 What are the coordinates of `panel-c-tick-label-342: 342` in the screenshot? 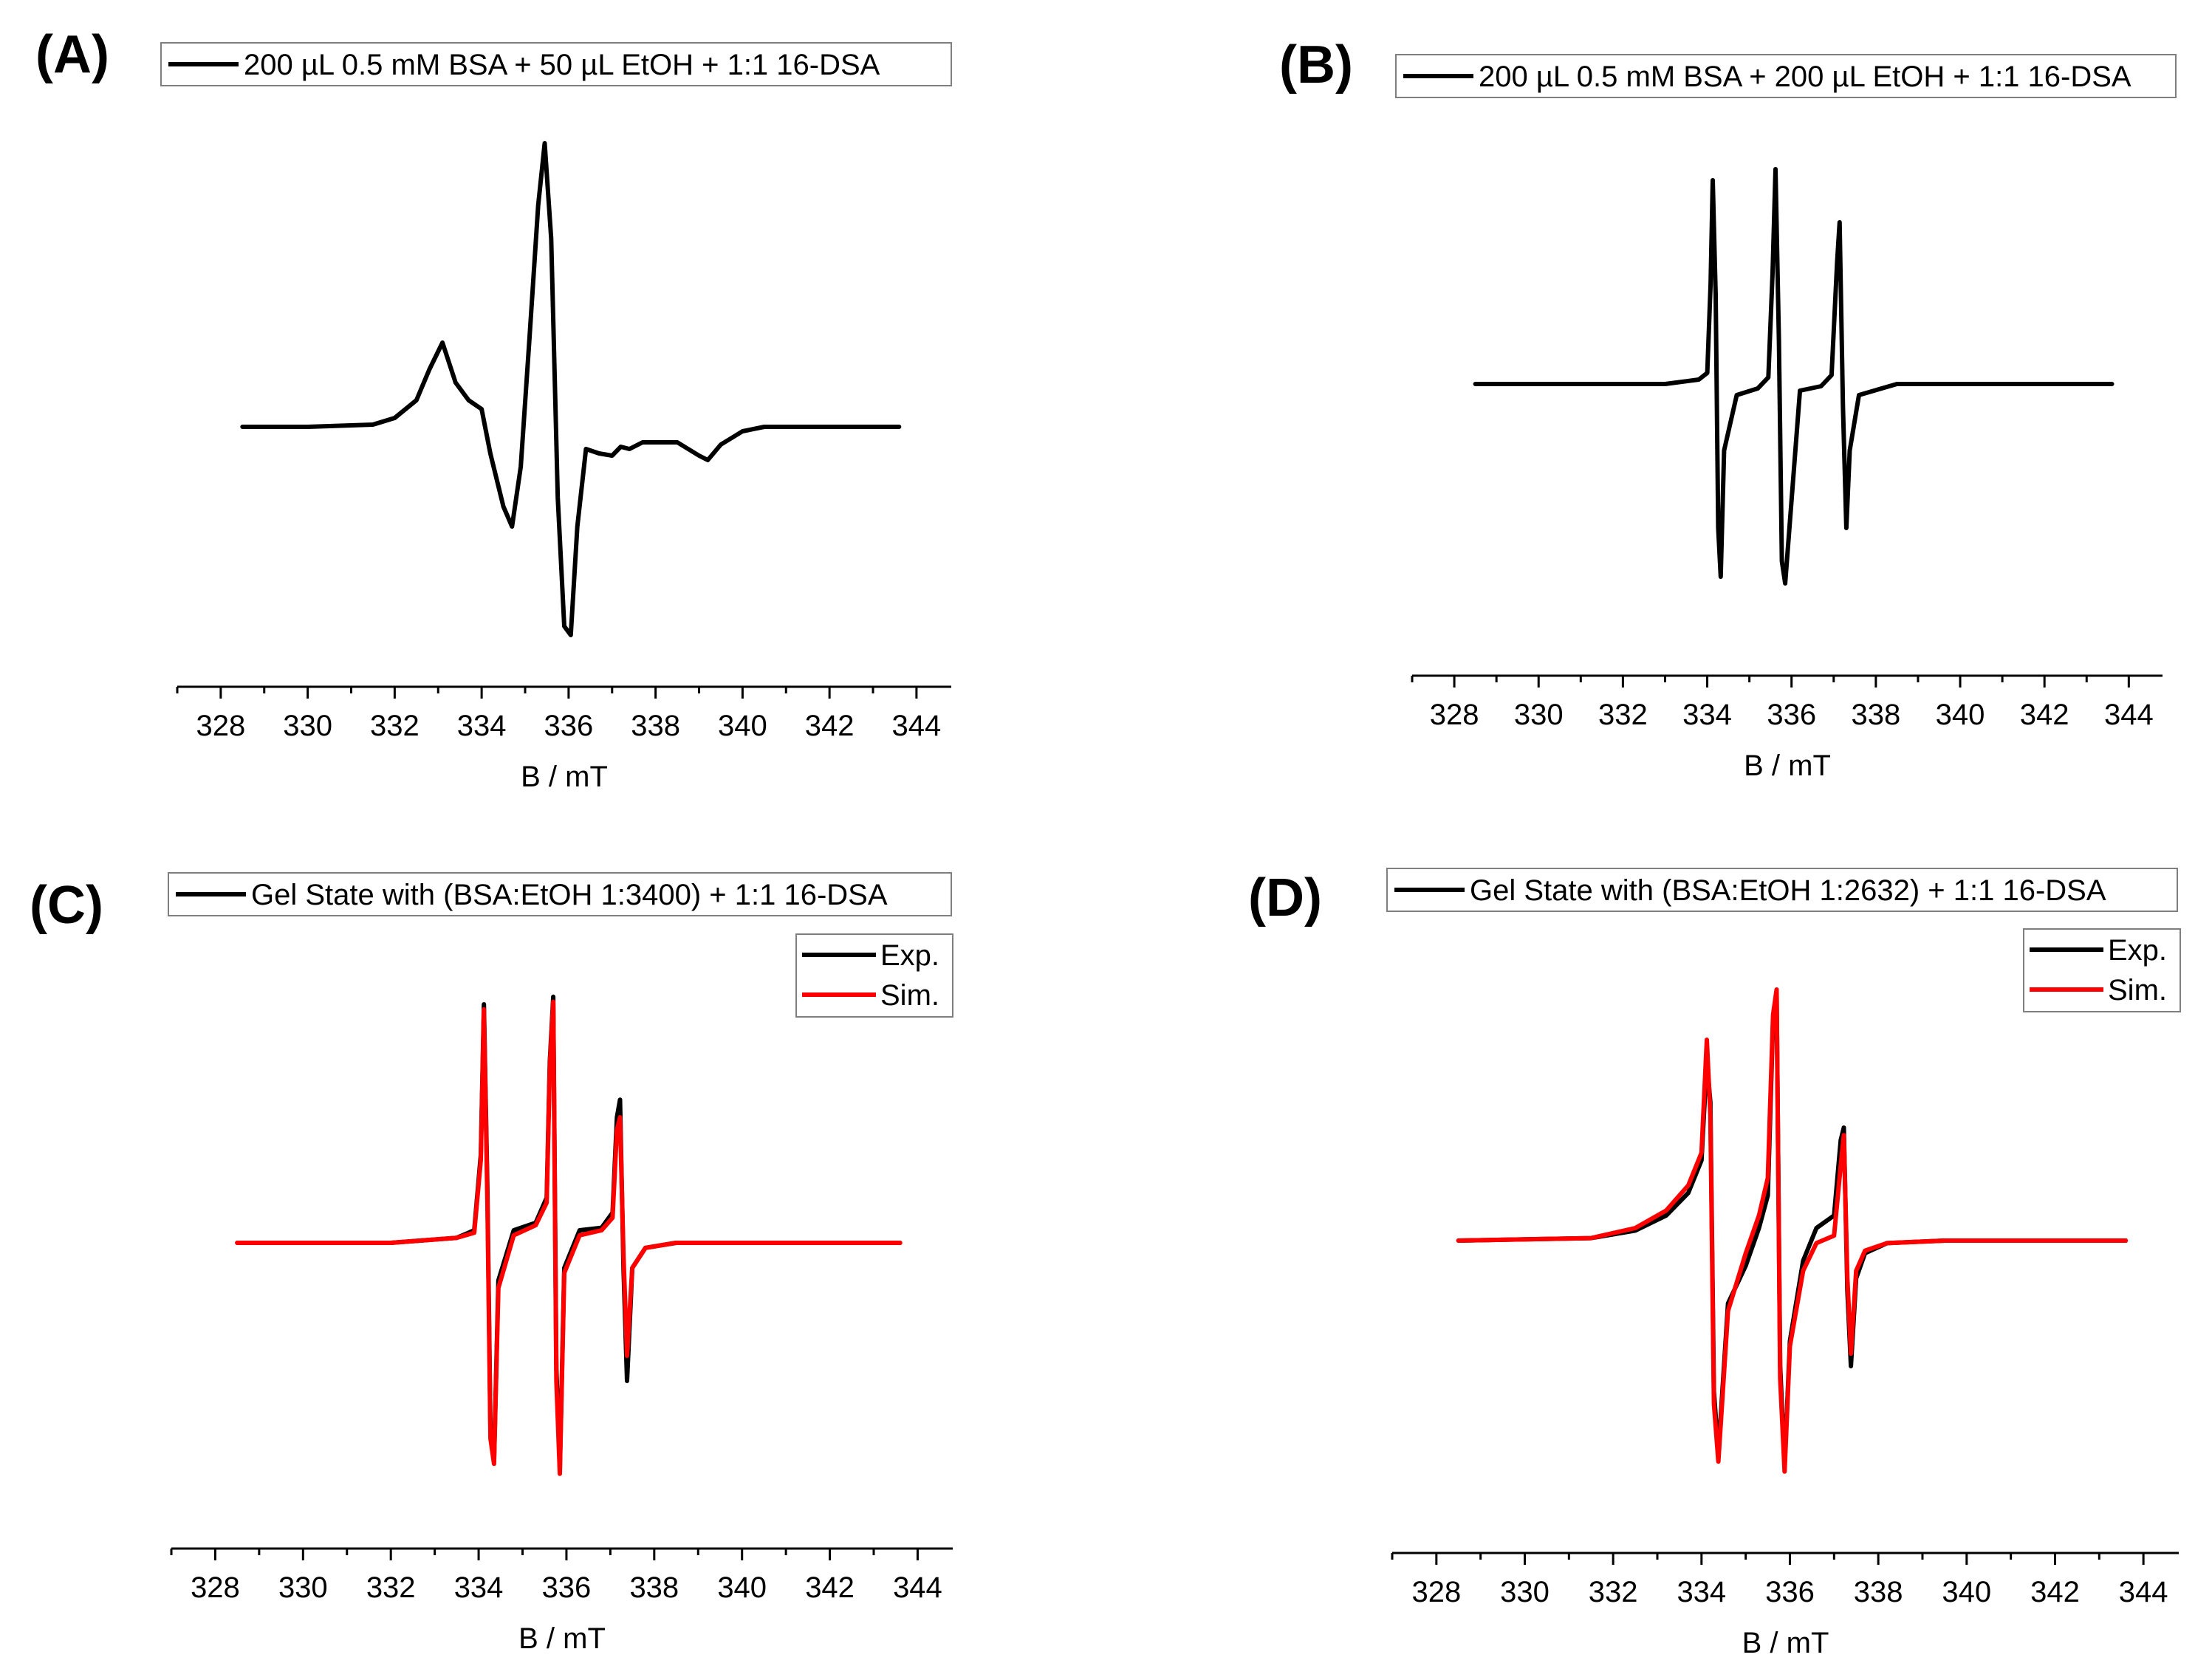 It's located at (830, 1588).